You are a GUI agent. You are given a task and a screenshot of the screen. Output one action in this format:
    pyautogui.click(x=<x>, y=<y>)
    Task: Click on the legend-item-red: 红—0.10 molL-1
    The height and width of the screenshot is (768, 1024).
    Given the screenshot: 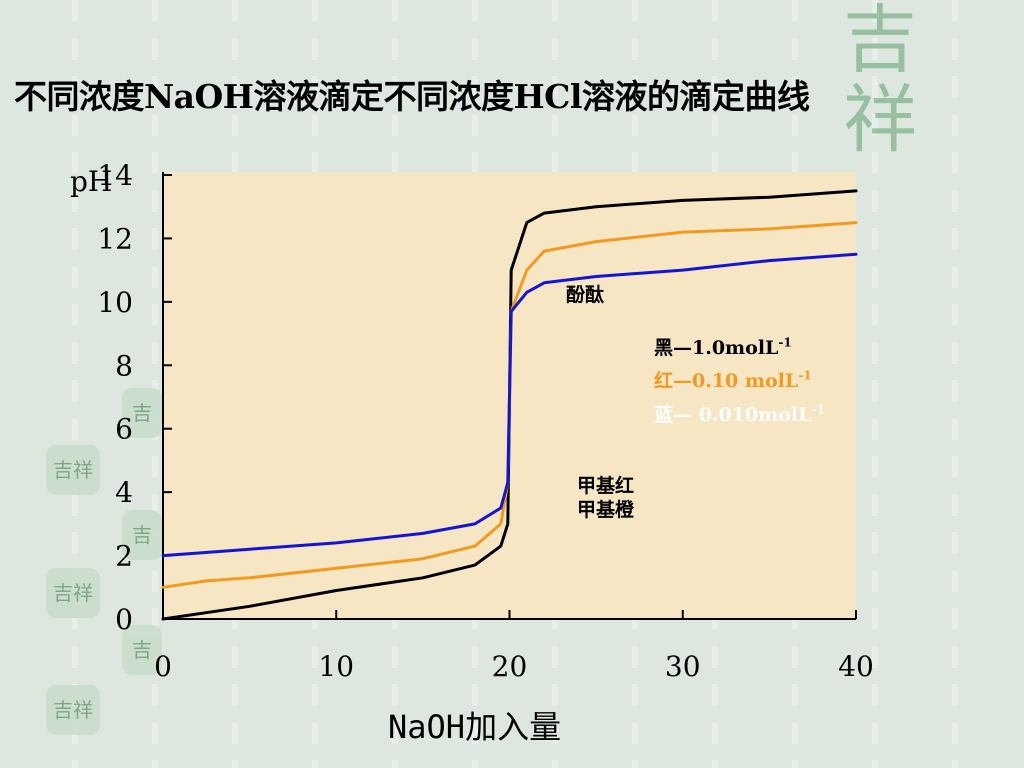 What is the action you would take?
    pyautogui.click(x=733, y=379)
    